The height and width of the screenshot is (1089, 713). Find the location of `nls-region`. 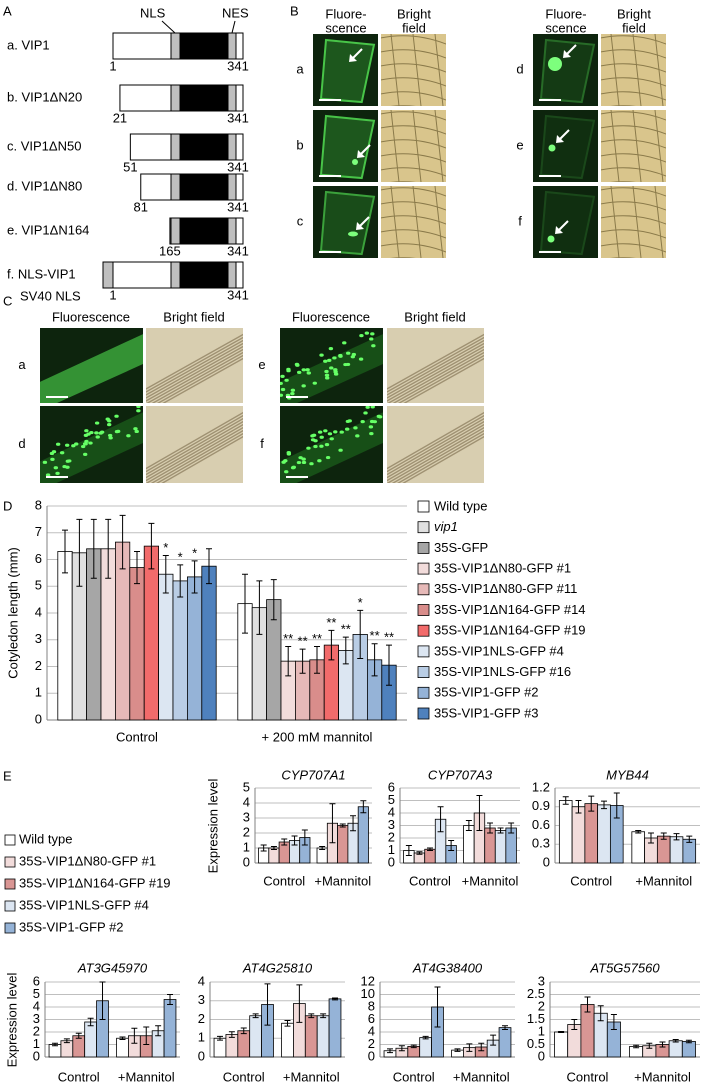

nls-region is located at coordinates (175, 98).